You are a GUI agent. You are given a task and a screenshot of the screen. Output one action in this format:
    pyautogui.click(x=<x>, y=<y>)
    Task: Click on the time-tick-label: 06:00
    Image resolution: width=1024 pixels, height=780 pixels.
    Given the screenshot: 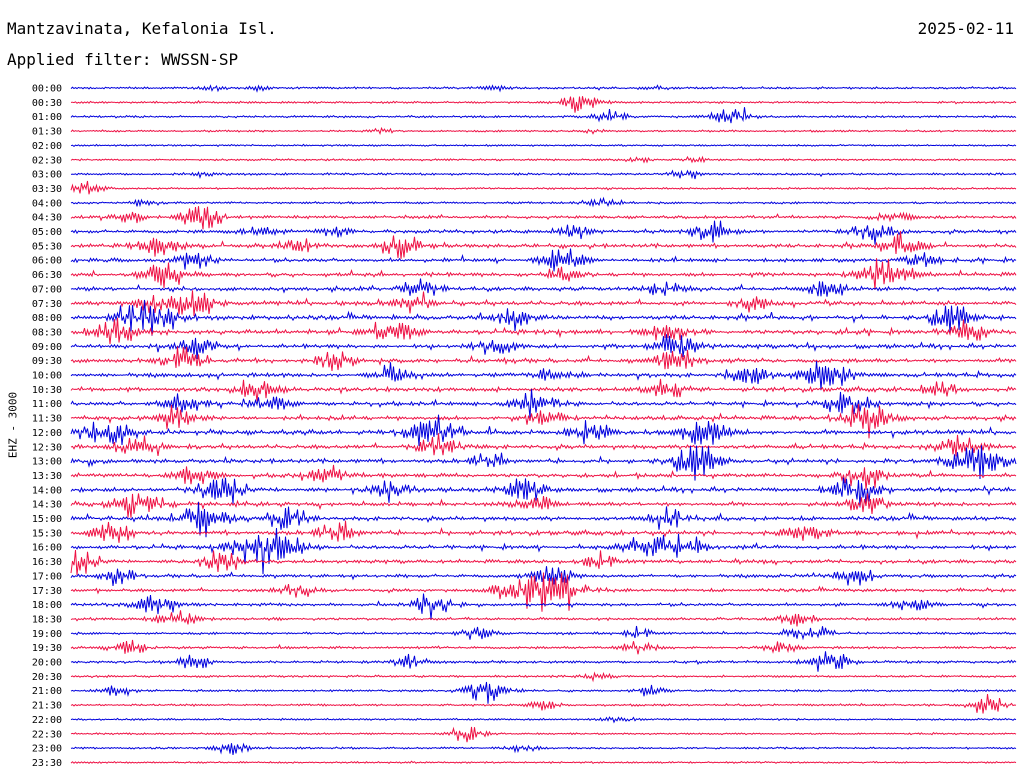 What is the action you would take?
    pyautogui.click(x=47, y=261)
    